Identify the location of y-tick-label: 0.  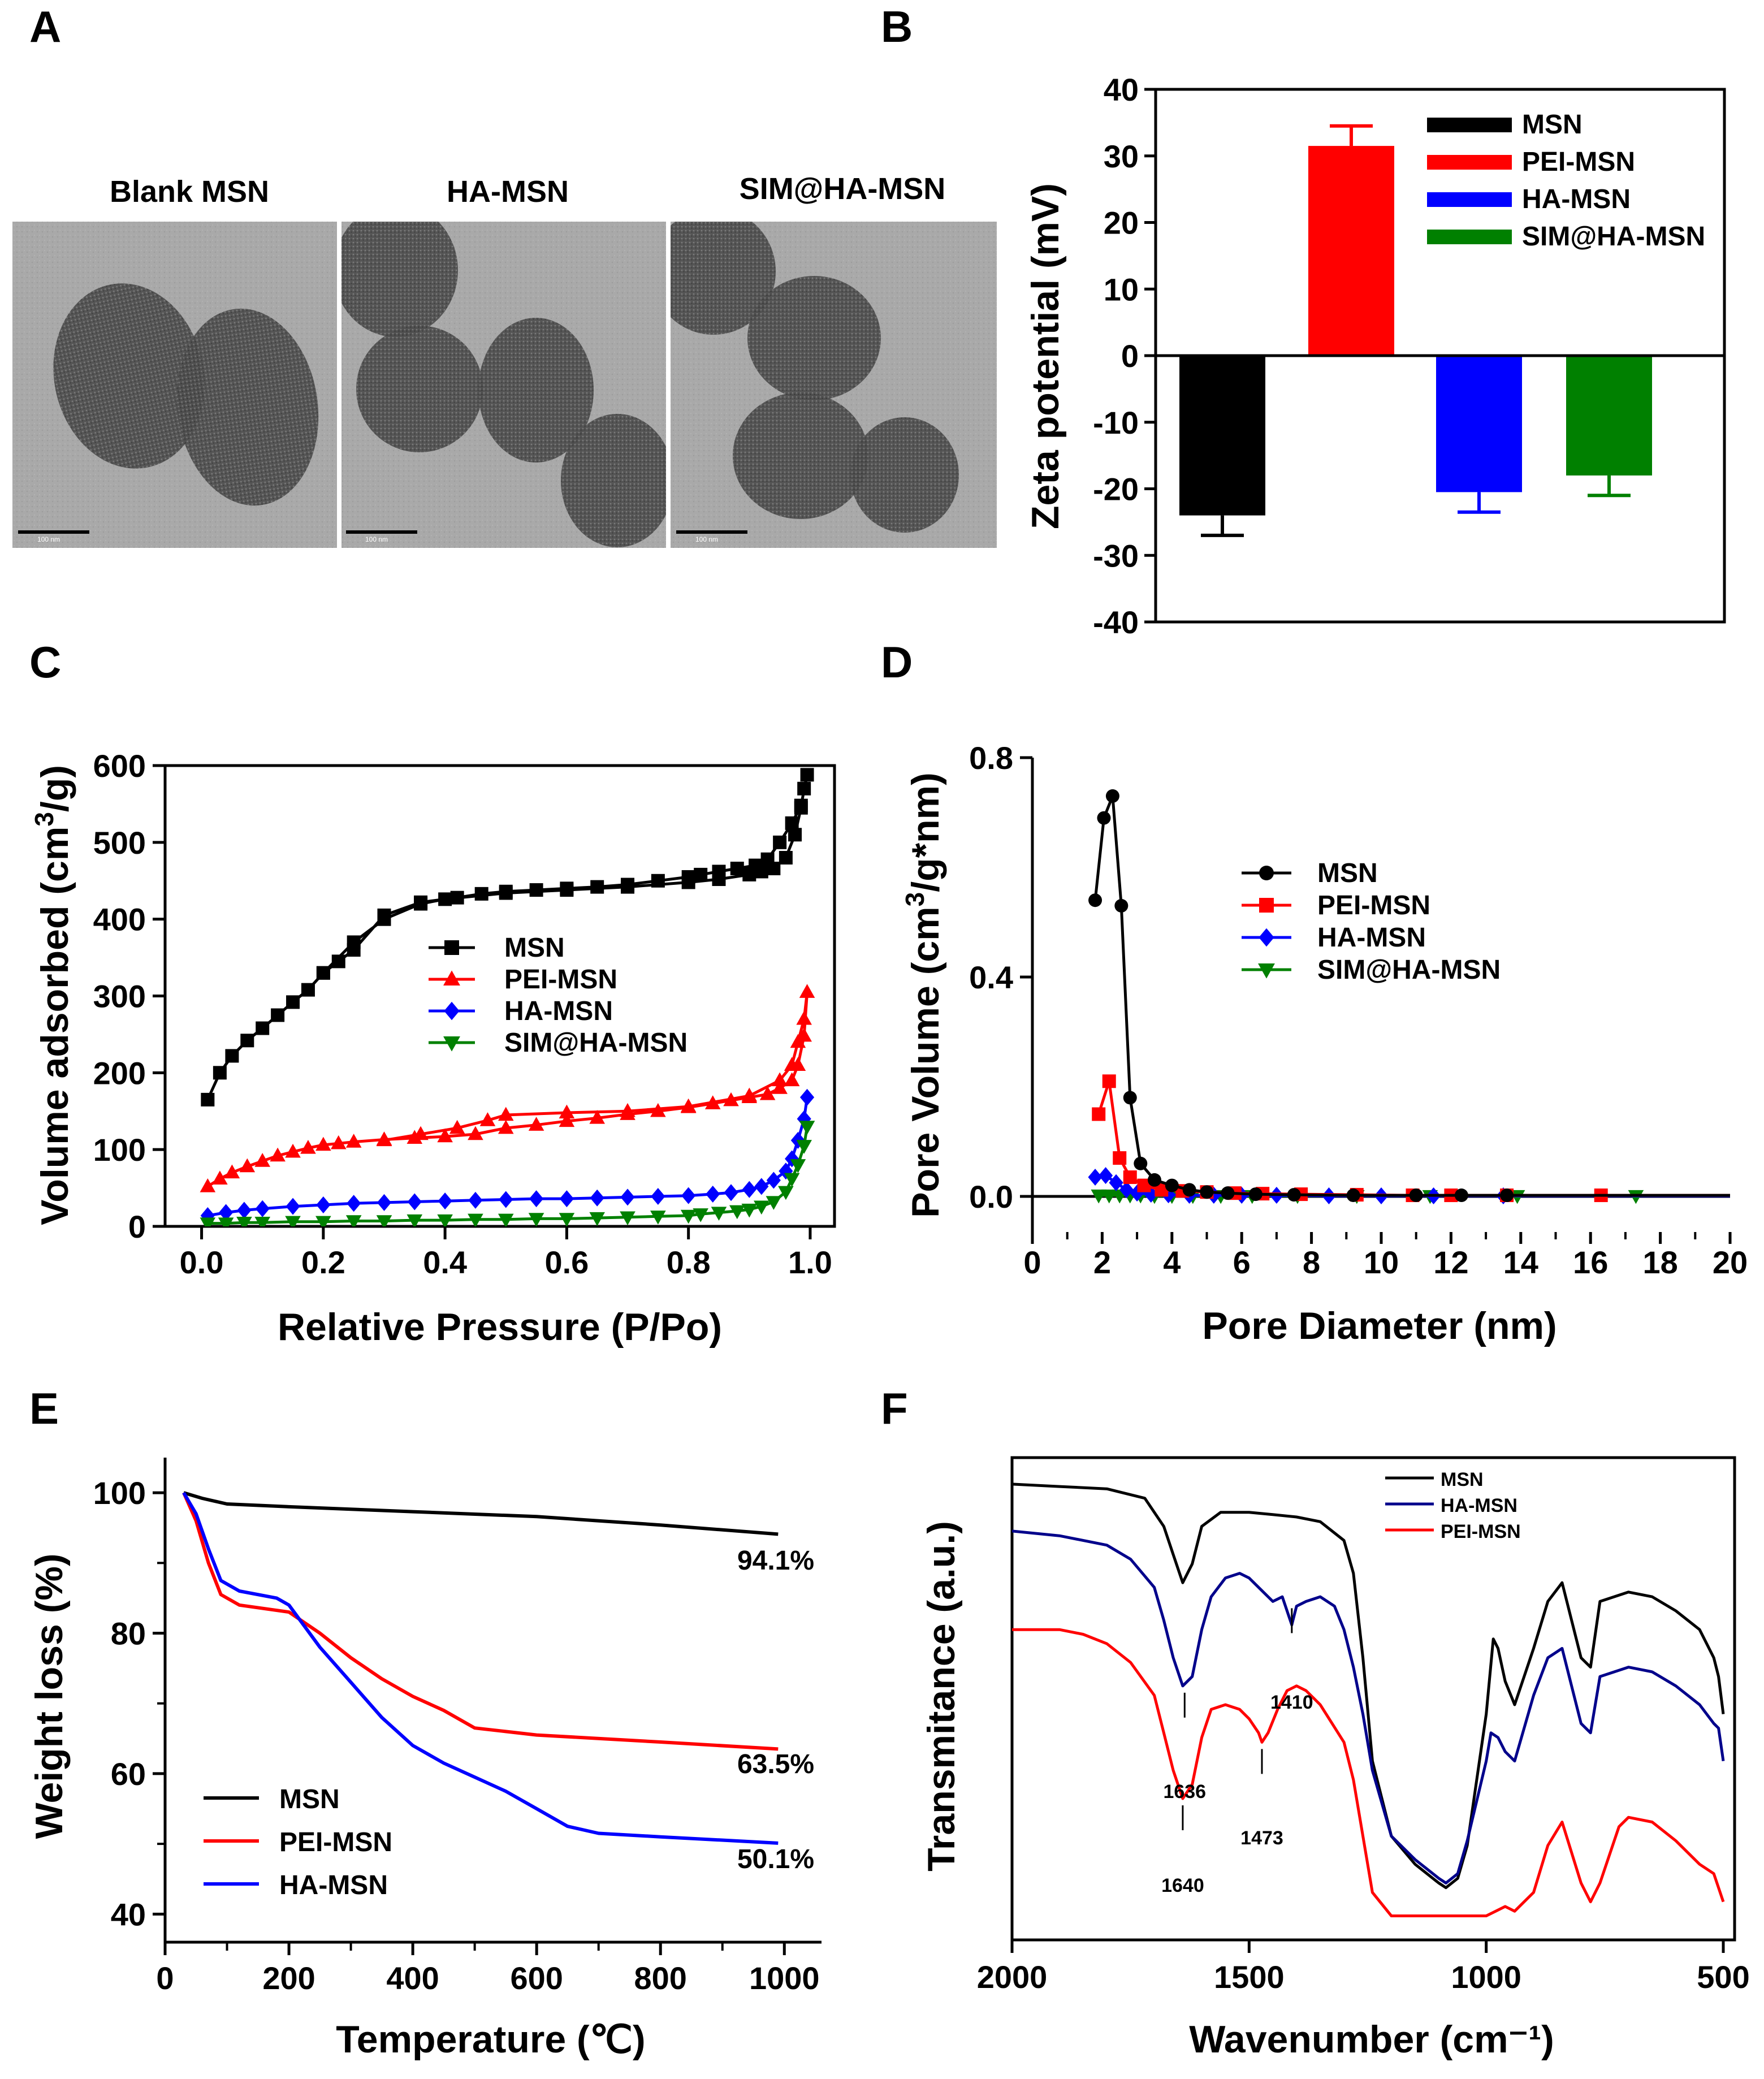
(1130, 356).